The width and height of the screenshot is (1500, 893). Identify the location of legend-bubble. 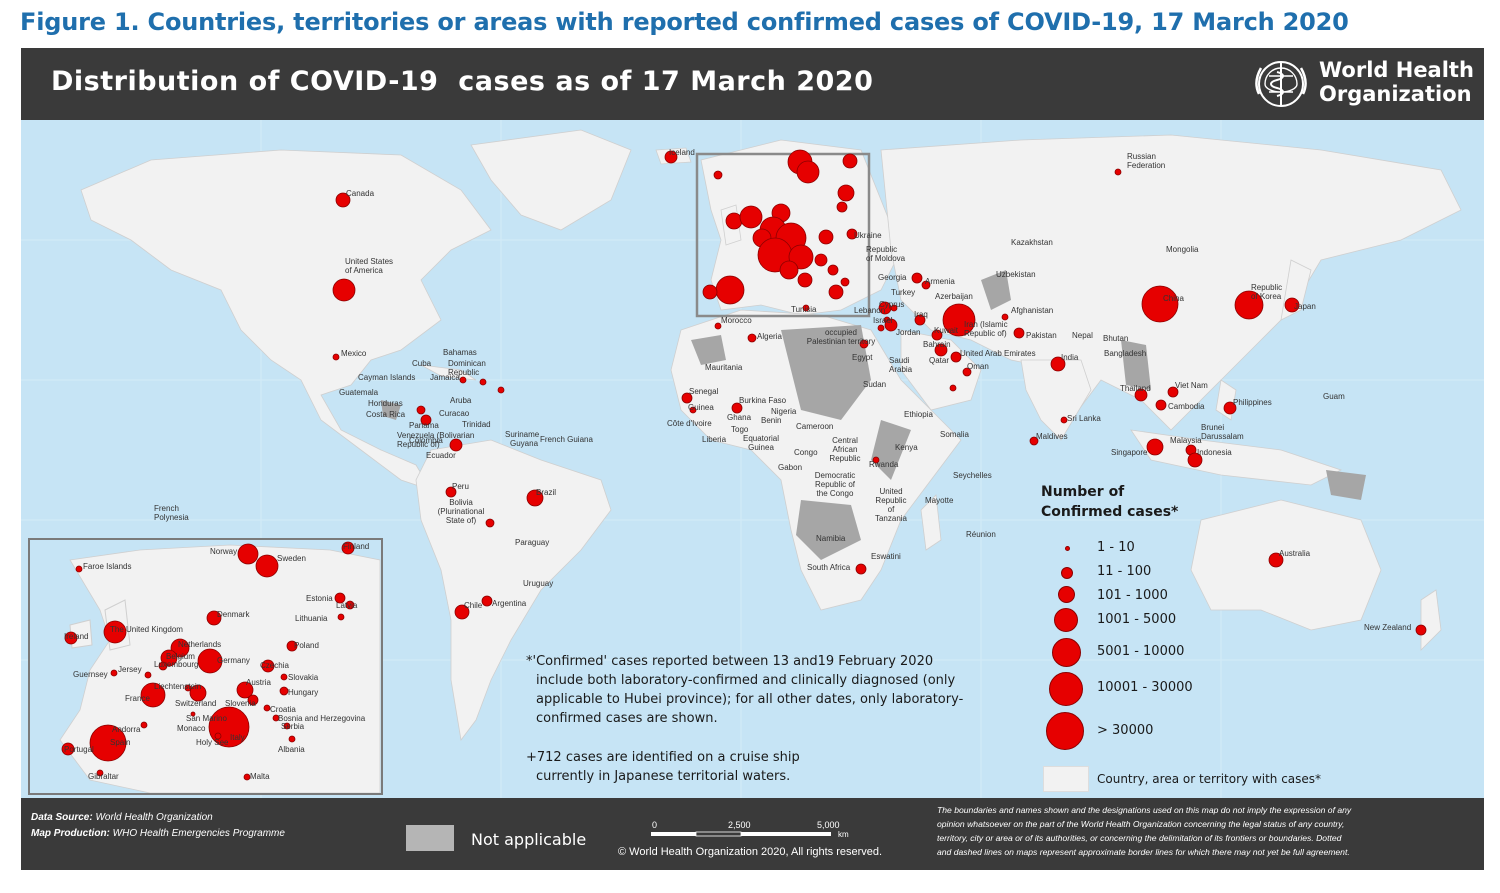
(1066, 620).